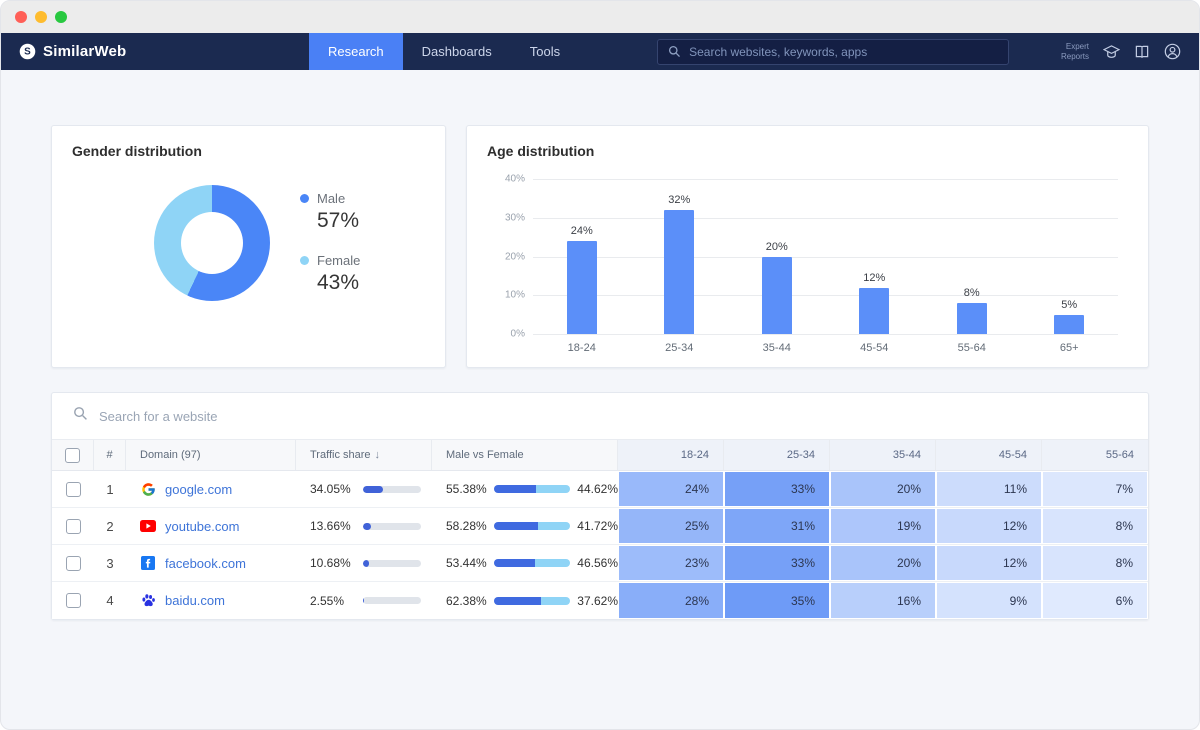  I want to click on global-search, so click(833, 51).